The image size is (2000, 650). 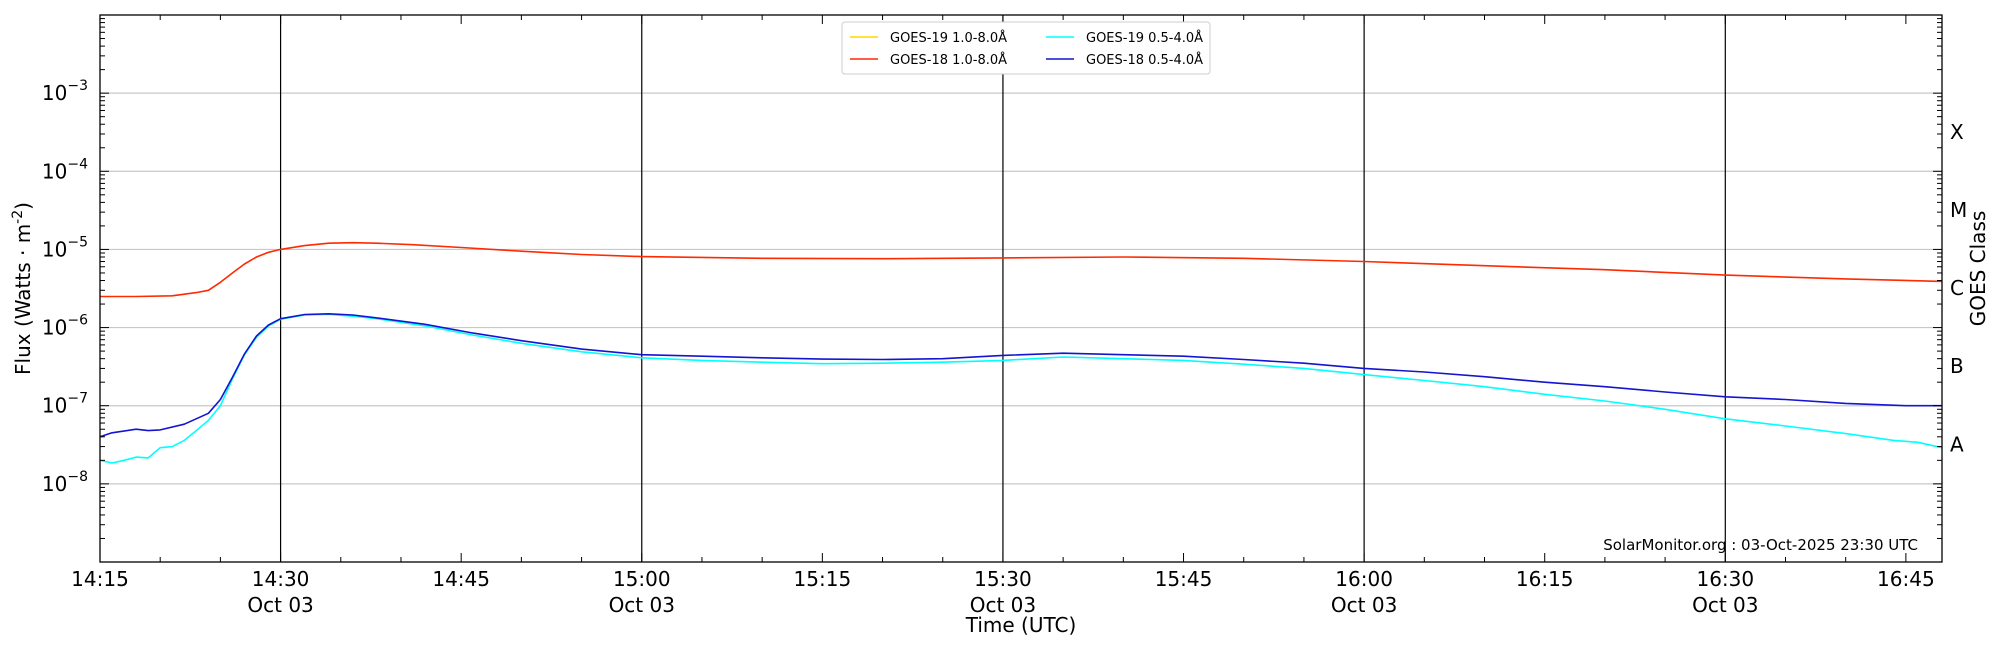 I want to click on y-axis-title: Flux (Watts · m-2), so click(x=22, y=288).